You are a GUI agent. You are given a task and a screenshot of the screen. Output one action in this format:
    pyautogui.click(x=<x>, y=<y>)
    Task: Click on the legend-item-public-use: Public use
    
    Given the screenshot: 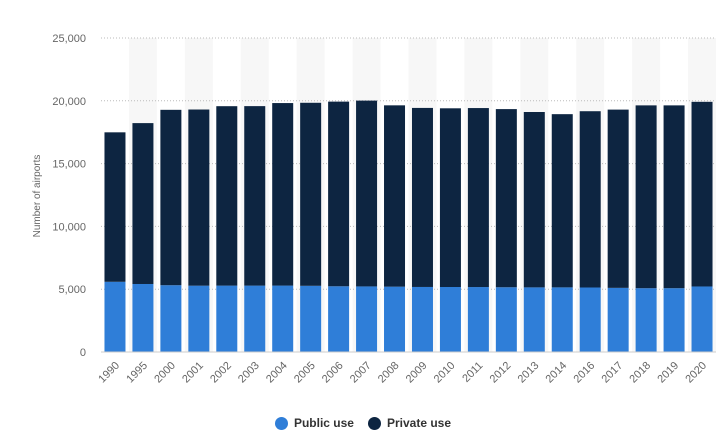 What is the action you would take?
    pyautogui.click(x=314, y=423)
    